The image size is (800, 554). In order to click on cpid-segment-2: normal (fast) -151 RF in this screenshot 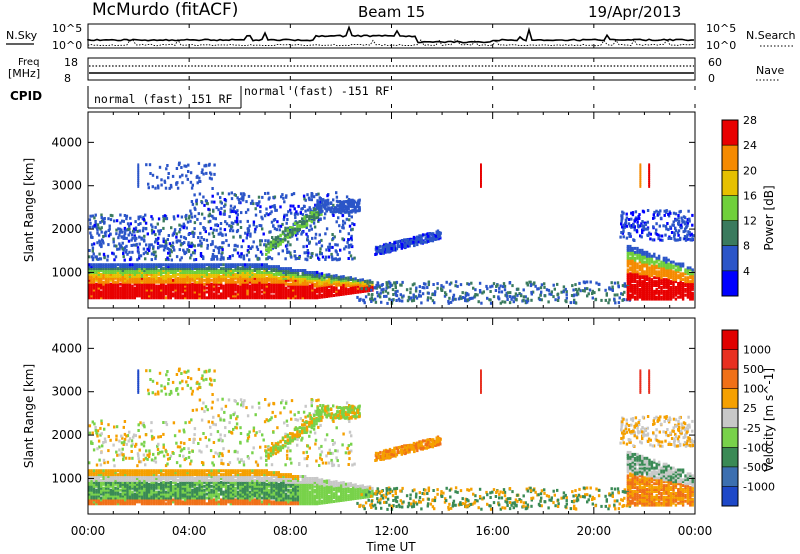, I will do `click(316, 91)`.